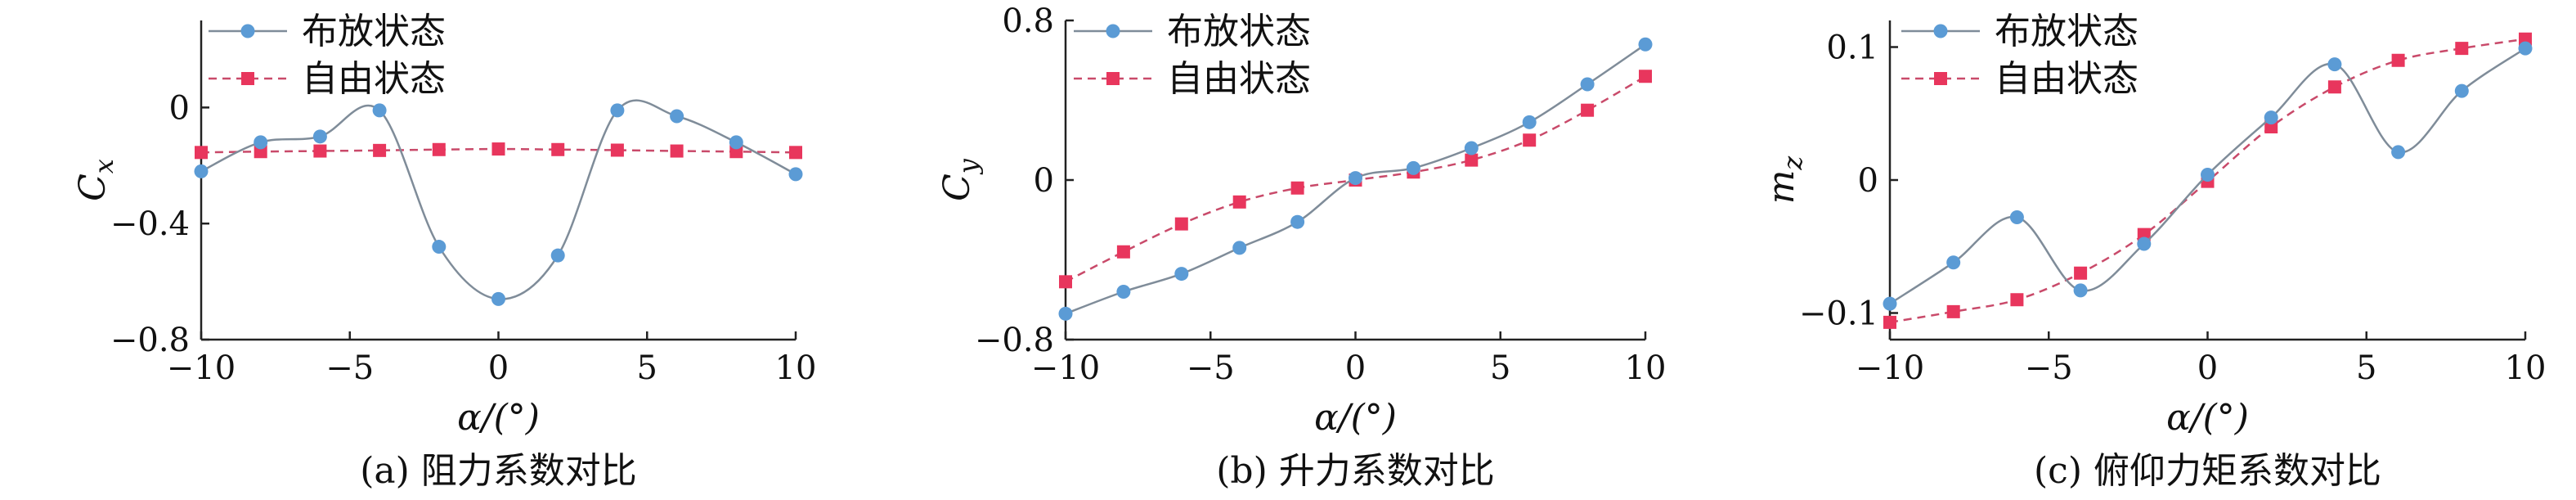  Describe the element at coordinates (1782, 187) in the screenshot. I see `y-axis-label-main: m` at that location.